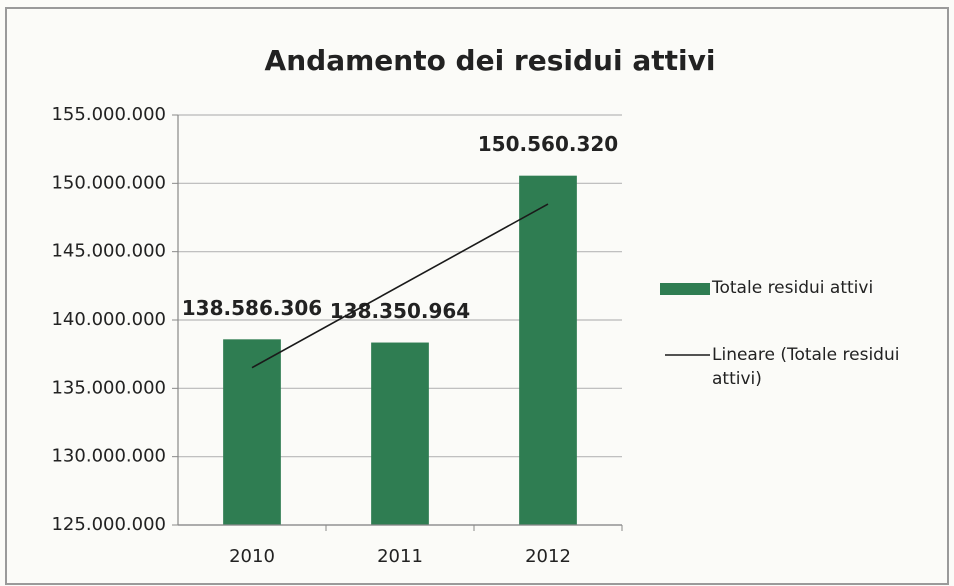 The height and width of the screenshot is (586, 954). Describe the element at coordinates (108, 387) in the screenshot. I see `y-tick-label: 135.000.000` at that location.